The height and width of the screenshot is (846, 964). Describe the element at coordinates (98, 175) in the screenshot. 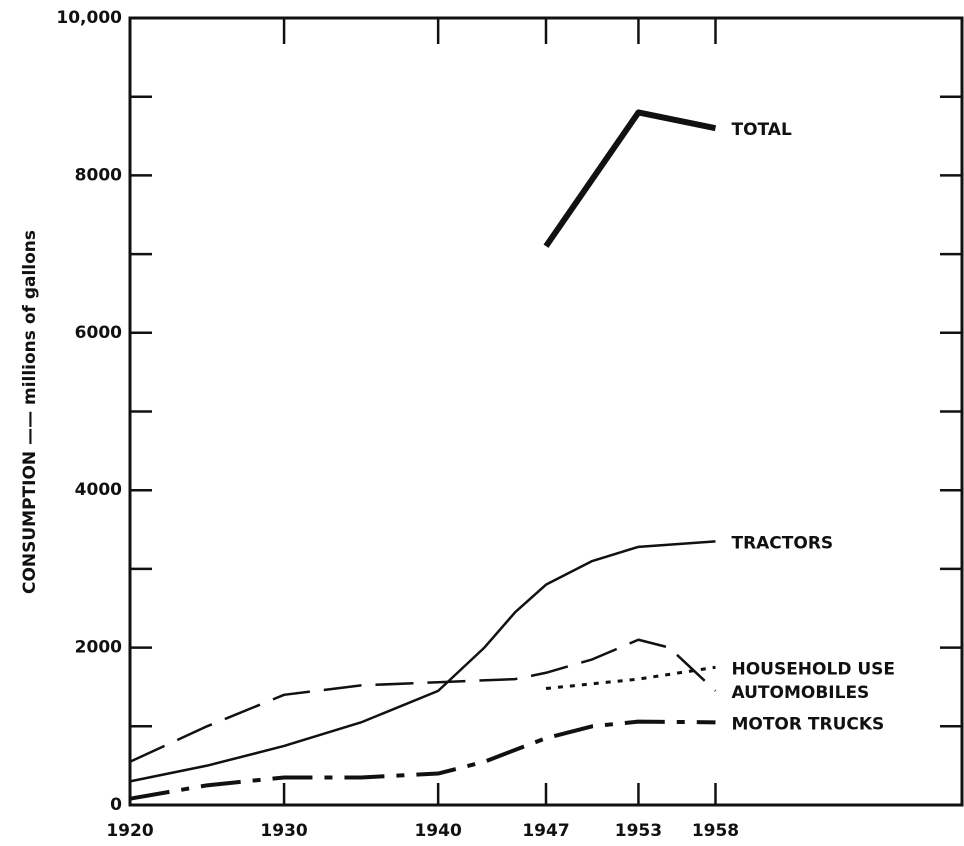

I see `y-tick-label: 8000` at that location.